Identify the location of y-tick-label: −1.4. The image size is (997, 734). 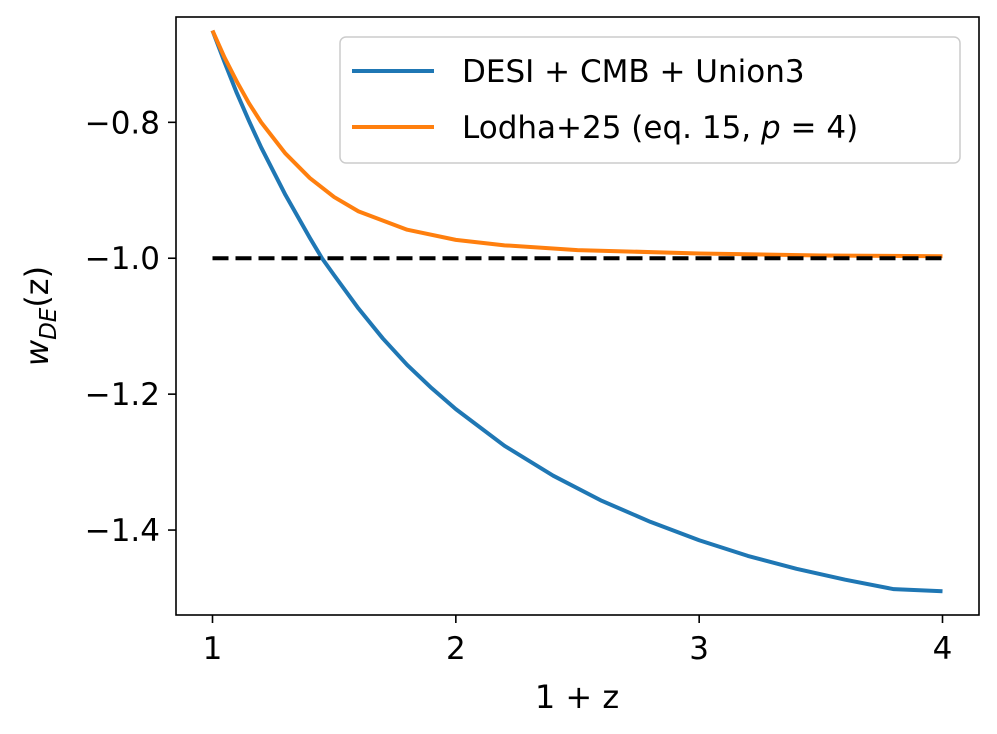
(122, 531).